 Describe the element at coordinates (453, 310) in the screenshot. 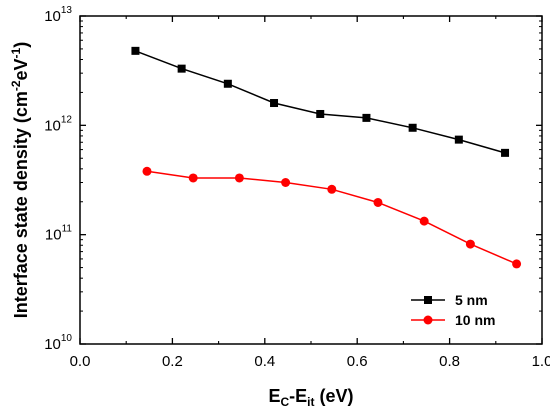

I see `legend: 5 nm 10 nm` at that location.